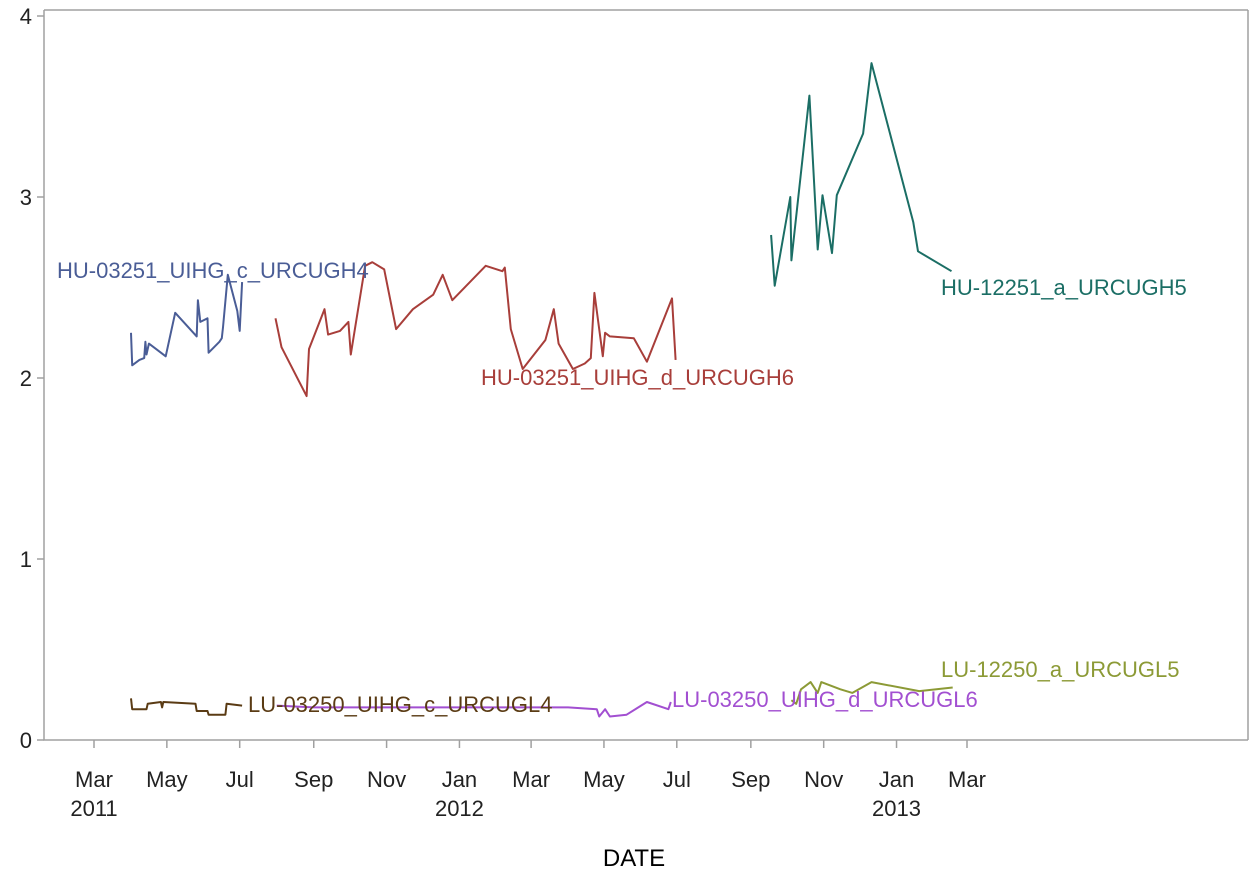  What do you see at coordinates (896, 808) in the screenshot?
I see `x-tick-year-label: 2013` at bounding box center [896, 808].